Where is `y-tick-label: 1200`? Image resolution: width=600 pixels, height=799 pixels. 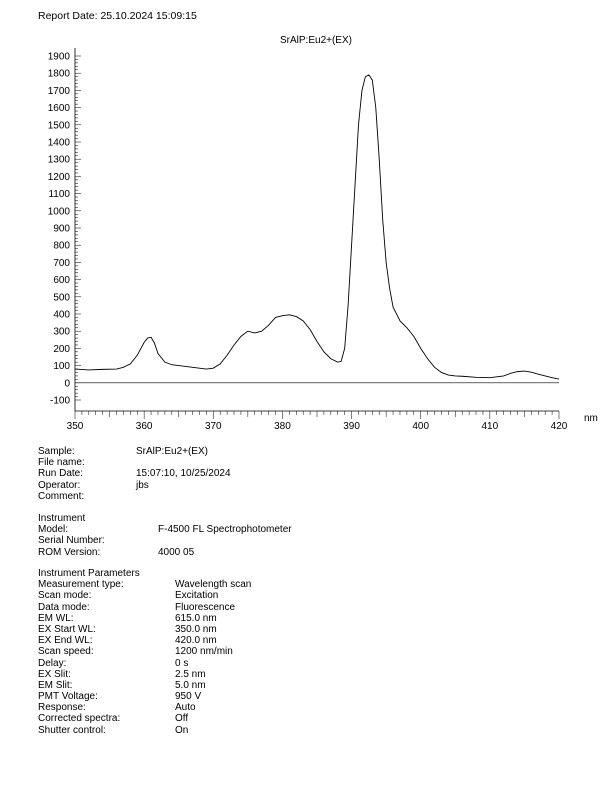
y-tick-label: 1200 is located at coordinates (59, 177).